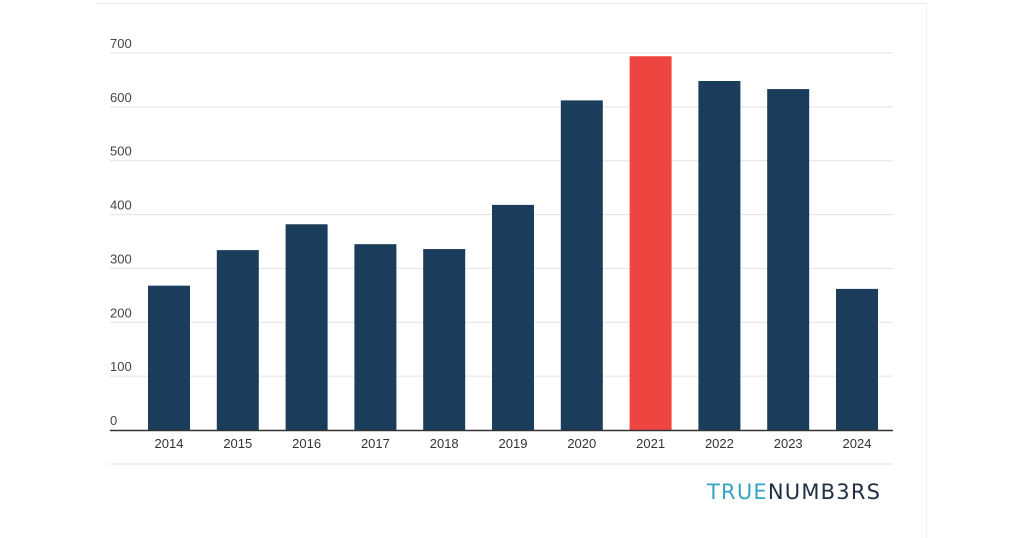 Image resolution: width=1024 pixels, height=538 pixels. Describe the element at coordinates (121, 312) in the screenshot. I see `y-tick-label: 200` at that location.